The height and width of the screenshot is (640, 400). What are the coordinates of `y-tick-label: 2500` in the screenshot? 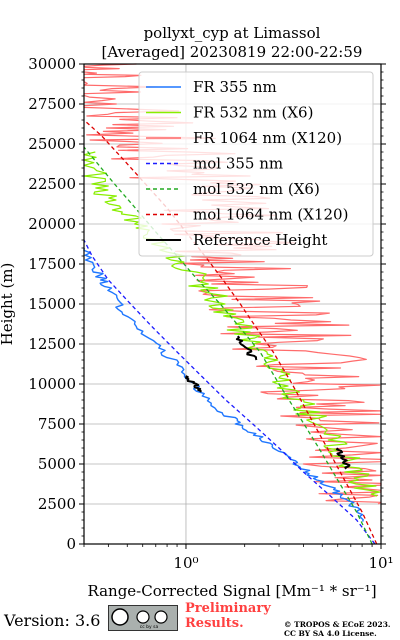 It's located at (57, 504).